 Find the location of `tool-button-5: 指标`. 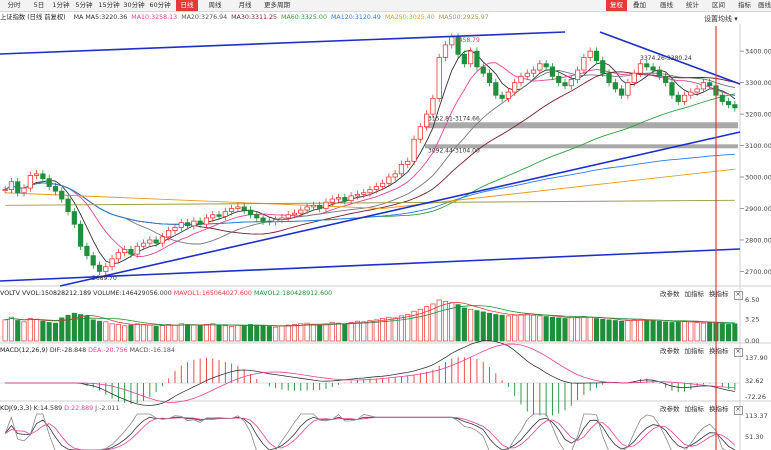

tool-button-5: 指标 is located at coordinates (744, 5).